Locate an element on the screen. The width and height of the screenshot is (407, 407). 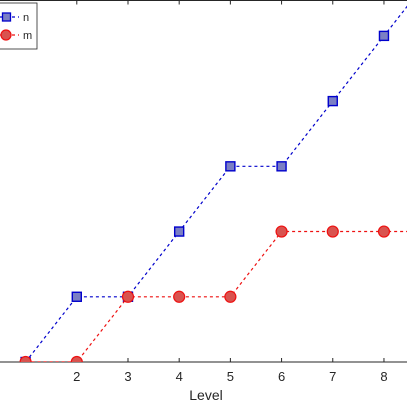
x-tick-label: 7 is located at coordinates (332, 376).